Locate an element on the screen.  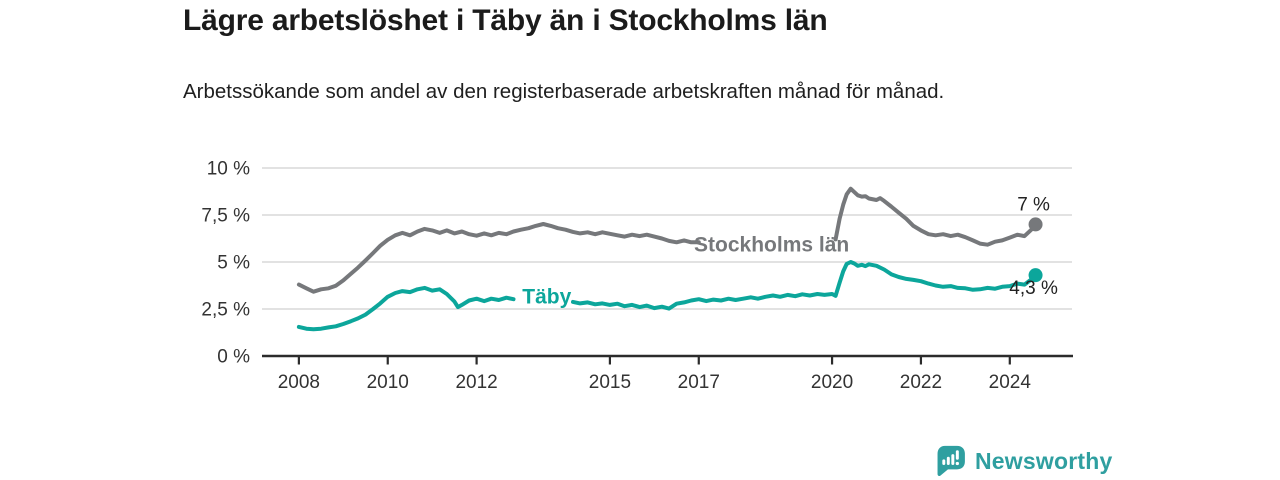
series-inline-label-taby: Täby is located at coordinates (546, 297).